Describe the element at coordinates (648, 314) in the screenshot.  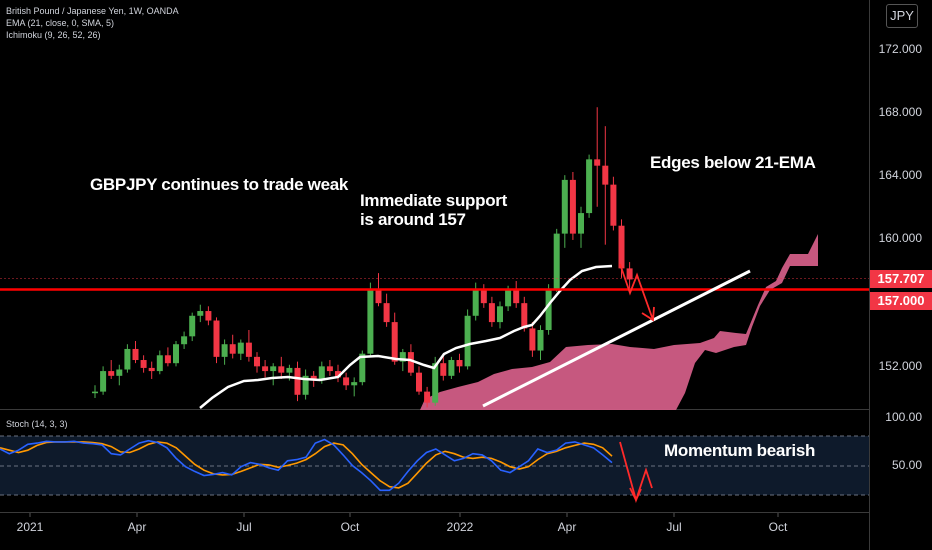
I see `projection-arrow-head` at that location.